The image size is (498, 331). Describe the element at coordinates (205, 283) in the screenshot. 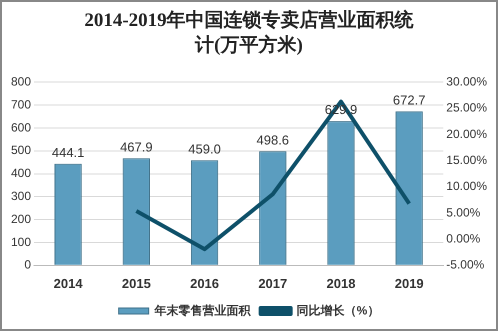

I see `x-tick-label: 2016` at that location.